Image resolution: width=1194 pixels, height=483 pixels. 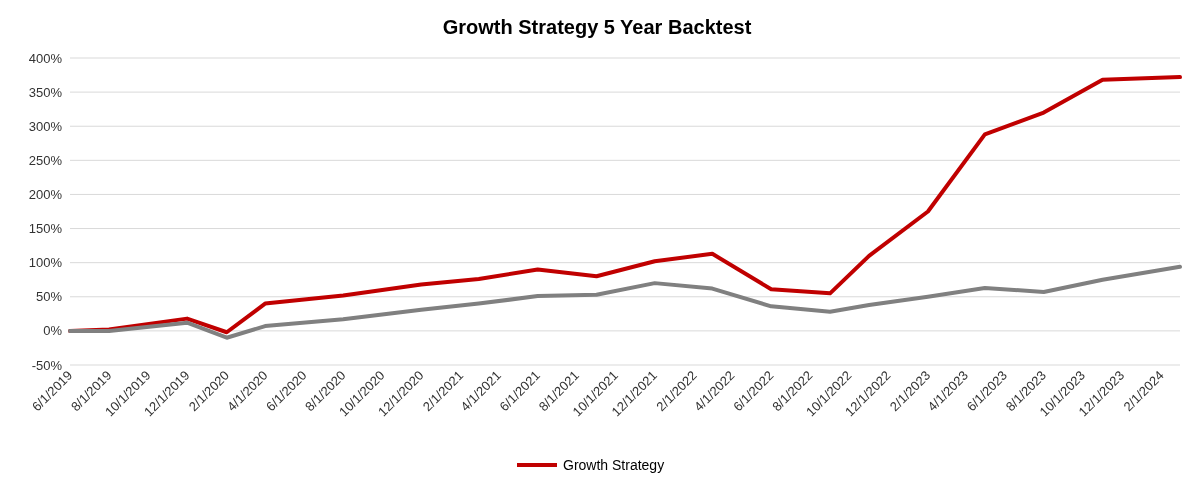 What do you see at coordinates (45, 92) in the screenshot?
I see `y-tick-label: 350%` at bounding box center [45, 92].